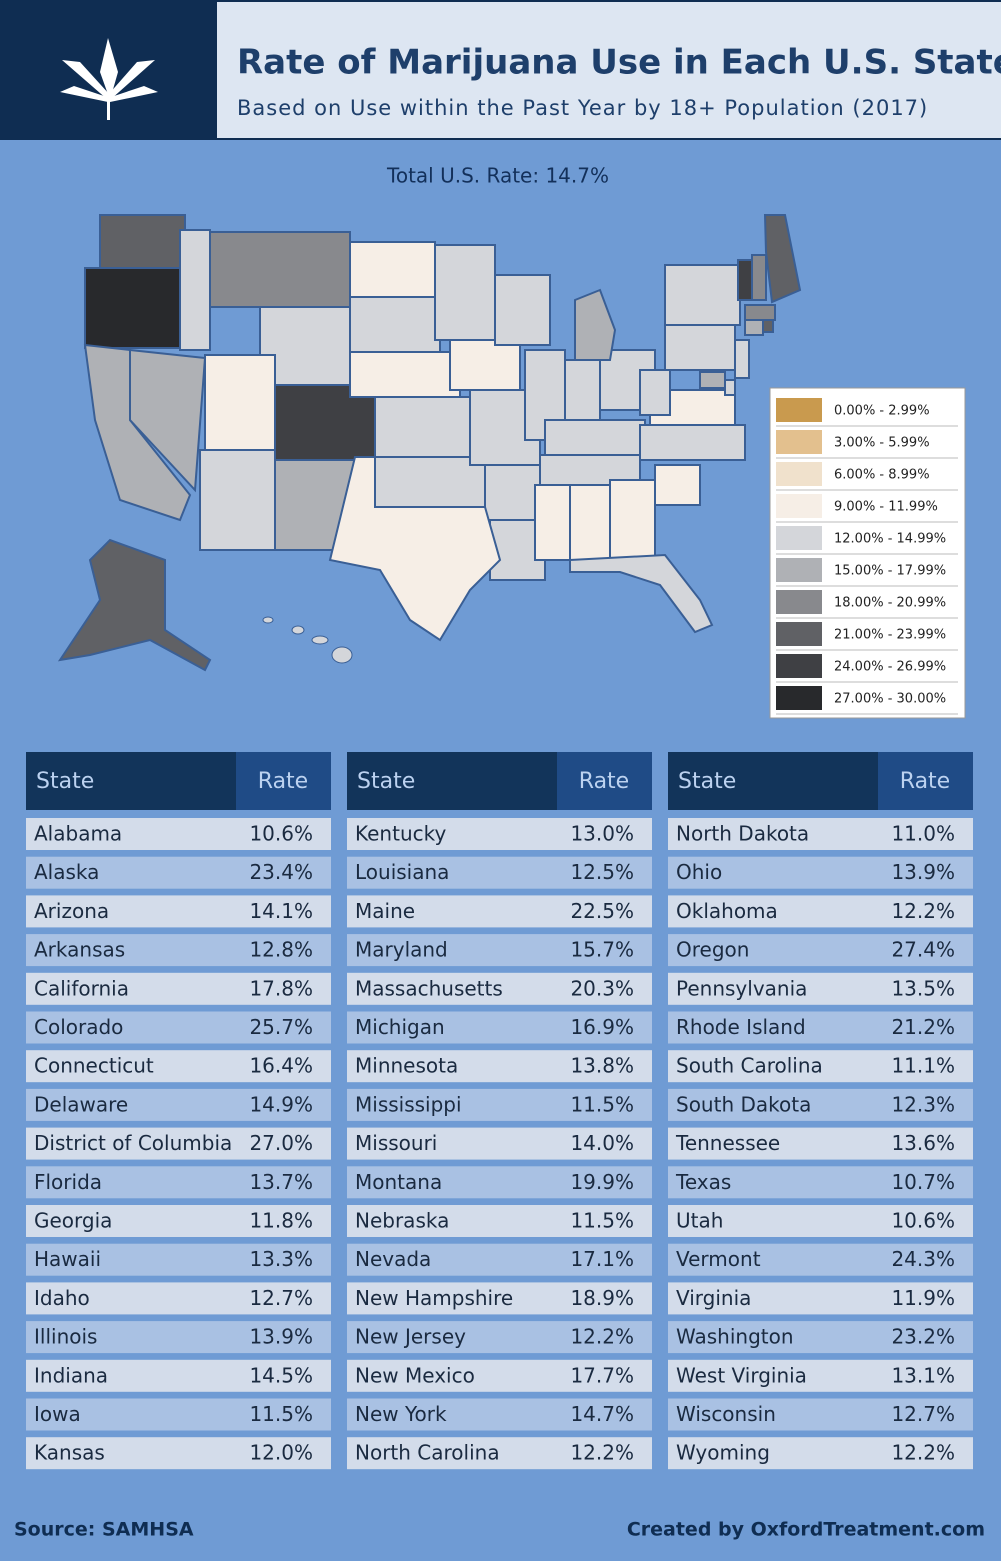 The image size is (1001, 1561). What do you see at coordinates (726, 1414) in the screenshot?
I see `state-cell: Wisconsin` at bounding box center [726, 1414].